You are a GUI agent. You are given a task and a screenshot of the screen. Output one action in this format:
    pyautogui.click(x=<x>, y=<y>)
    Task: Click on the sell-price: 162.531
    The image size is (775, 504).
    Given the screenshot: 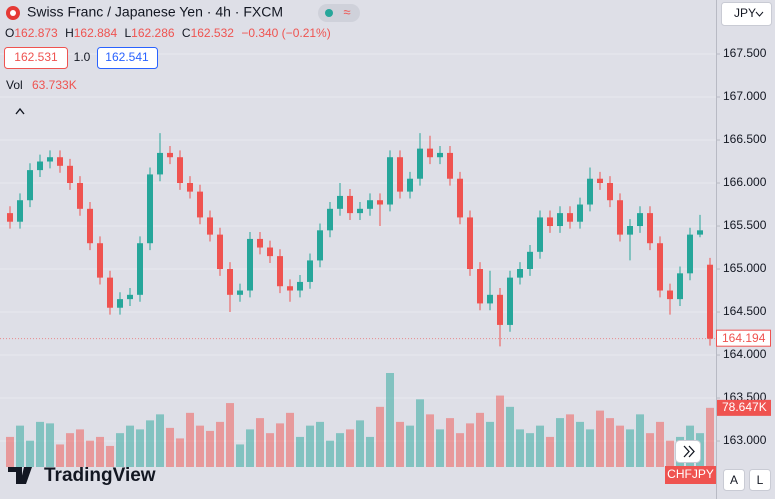 What is the action you would take?
    pyautogui.click(x=36, y=57)
    